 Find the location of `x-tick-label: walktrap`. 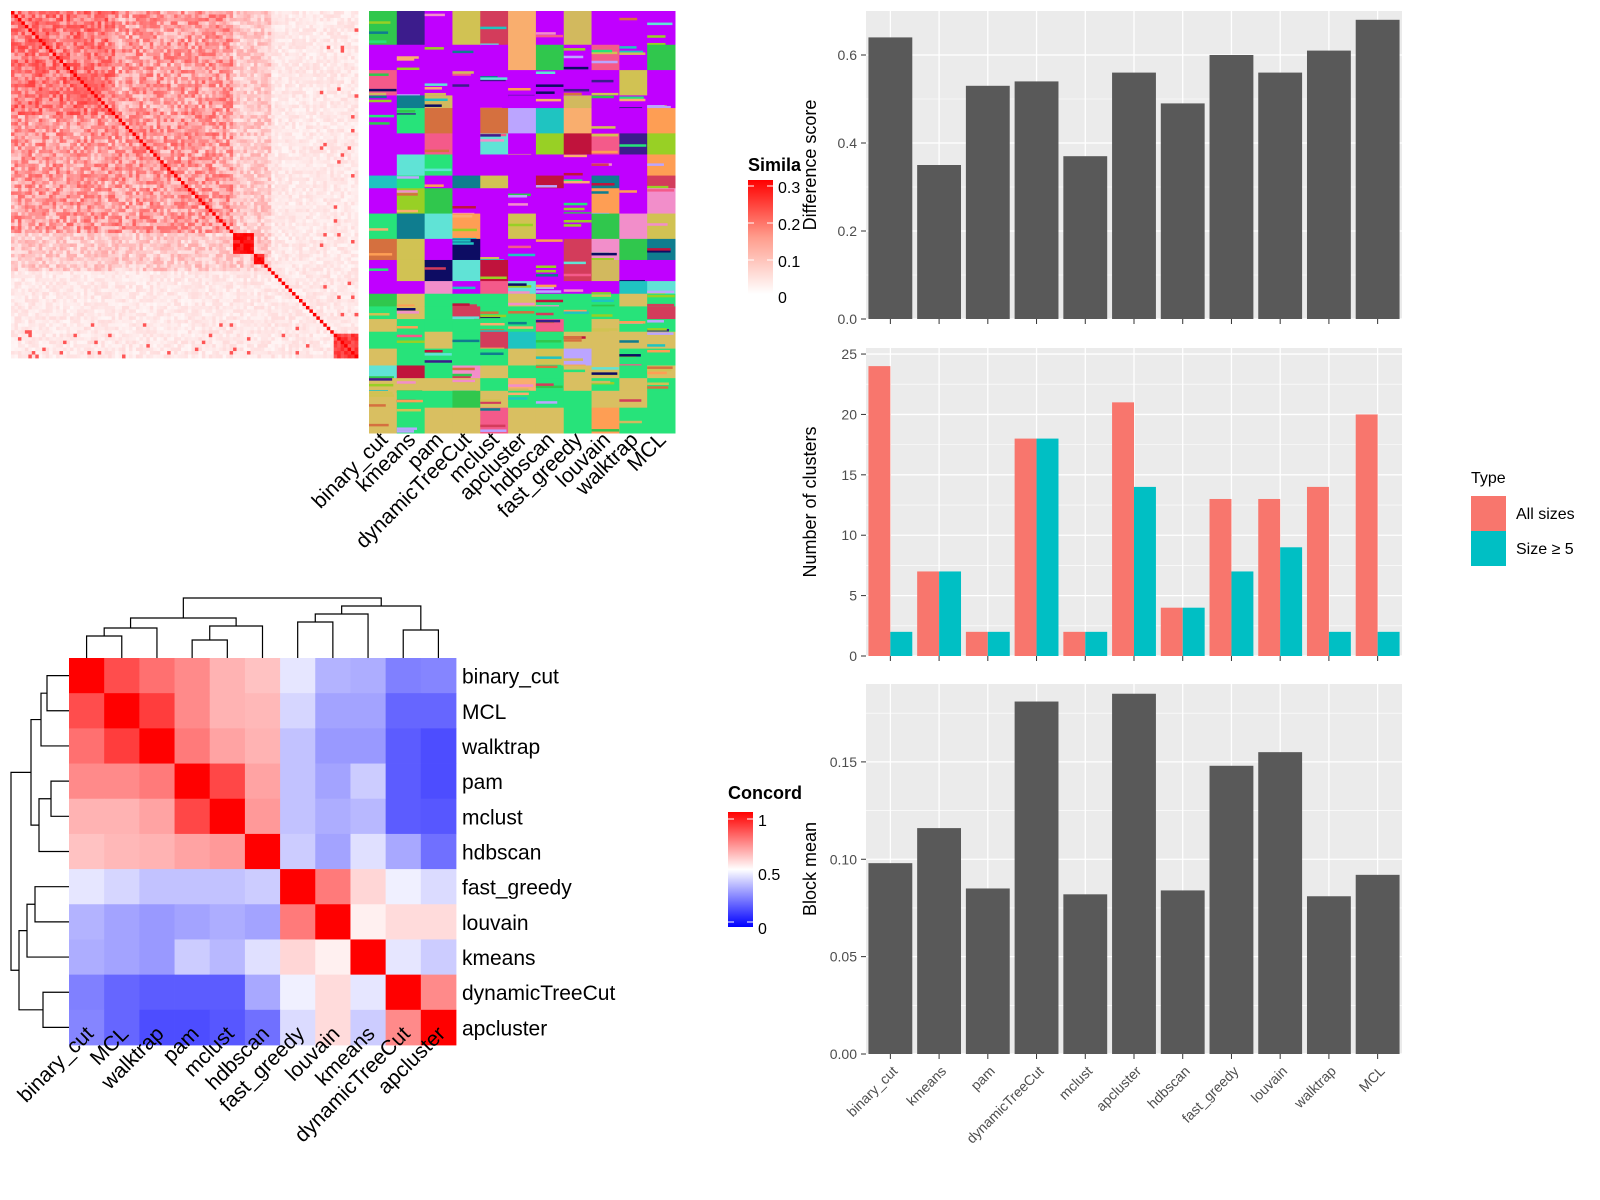

x-tick-label: walktrap is located at coordinates (1314, 1087).